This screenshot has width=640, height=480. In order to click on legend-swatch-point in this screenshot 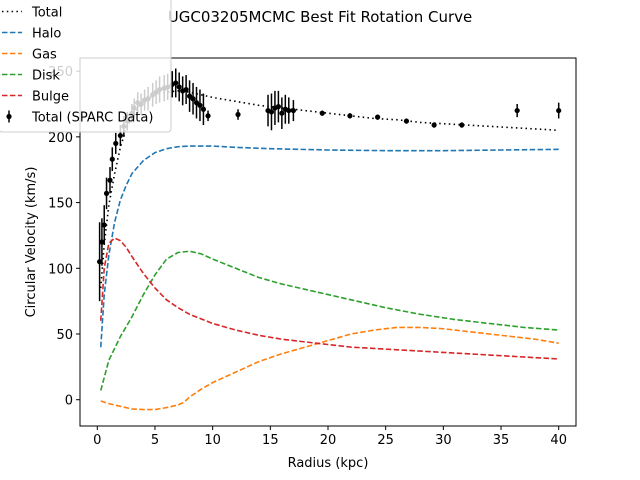, I will do `click(9, 116)`.